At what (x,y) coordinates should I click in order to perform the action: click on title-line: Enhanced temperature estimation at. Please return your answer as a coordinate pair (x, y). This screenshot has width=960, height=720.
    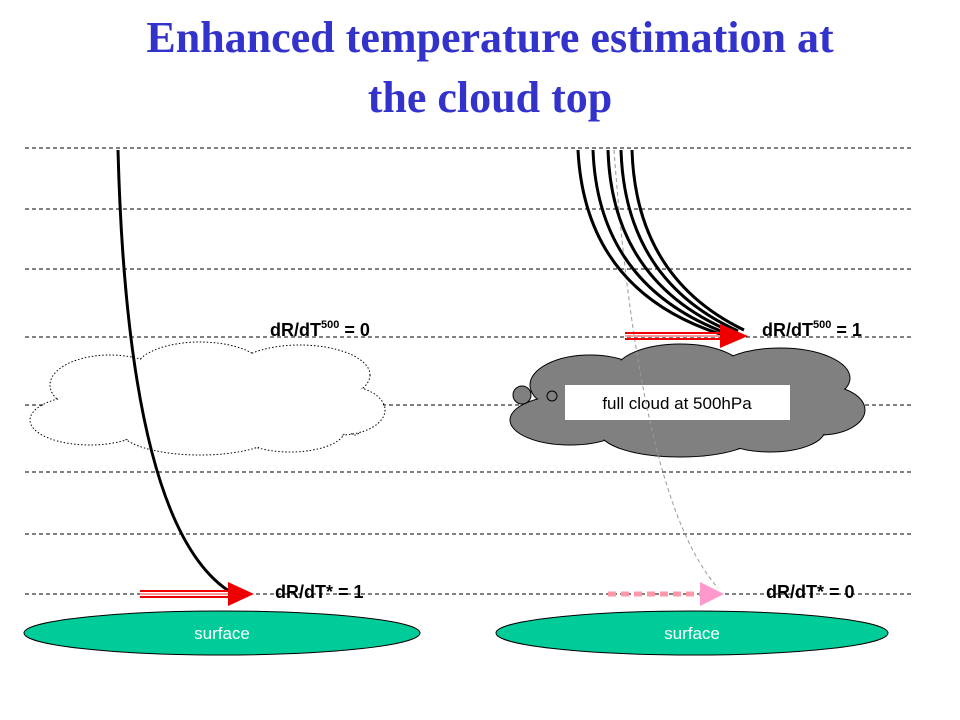
    Looking at the image, I should click on (490, 37).